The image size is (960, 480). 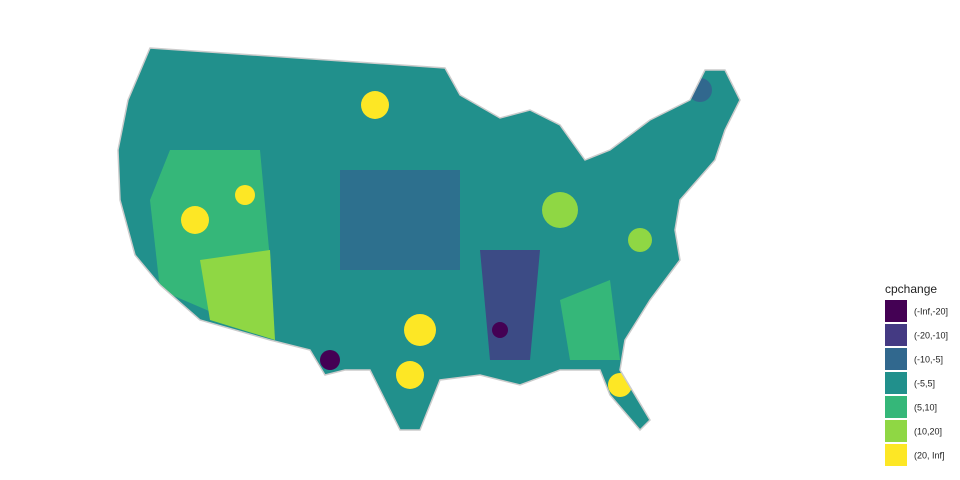 What do you see at coordinates (911, 289) in the screenshot?
I see `legend-title: cpchange` at bounding box center [911, 289].